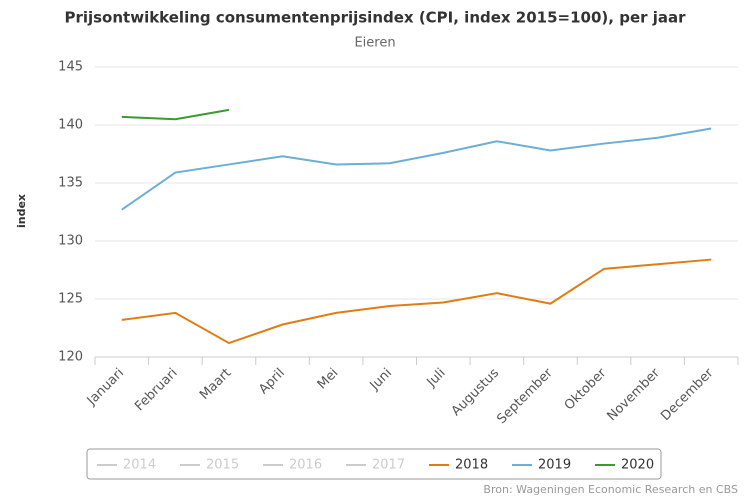 The height and width of the screenshot is (500, 750). I want to click on y-axis-label: index, so click(21, 211).